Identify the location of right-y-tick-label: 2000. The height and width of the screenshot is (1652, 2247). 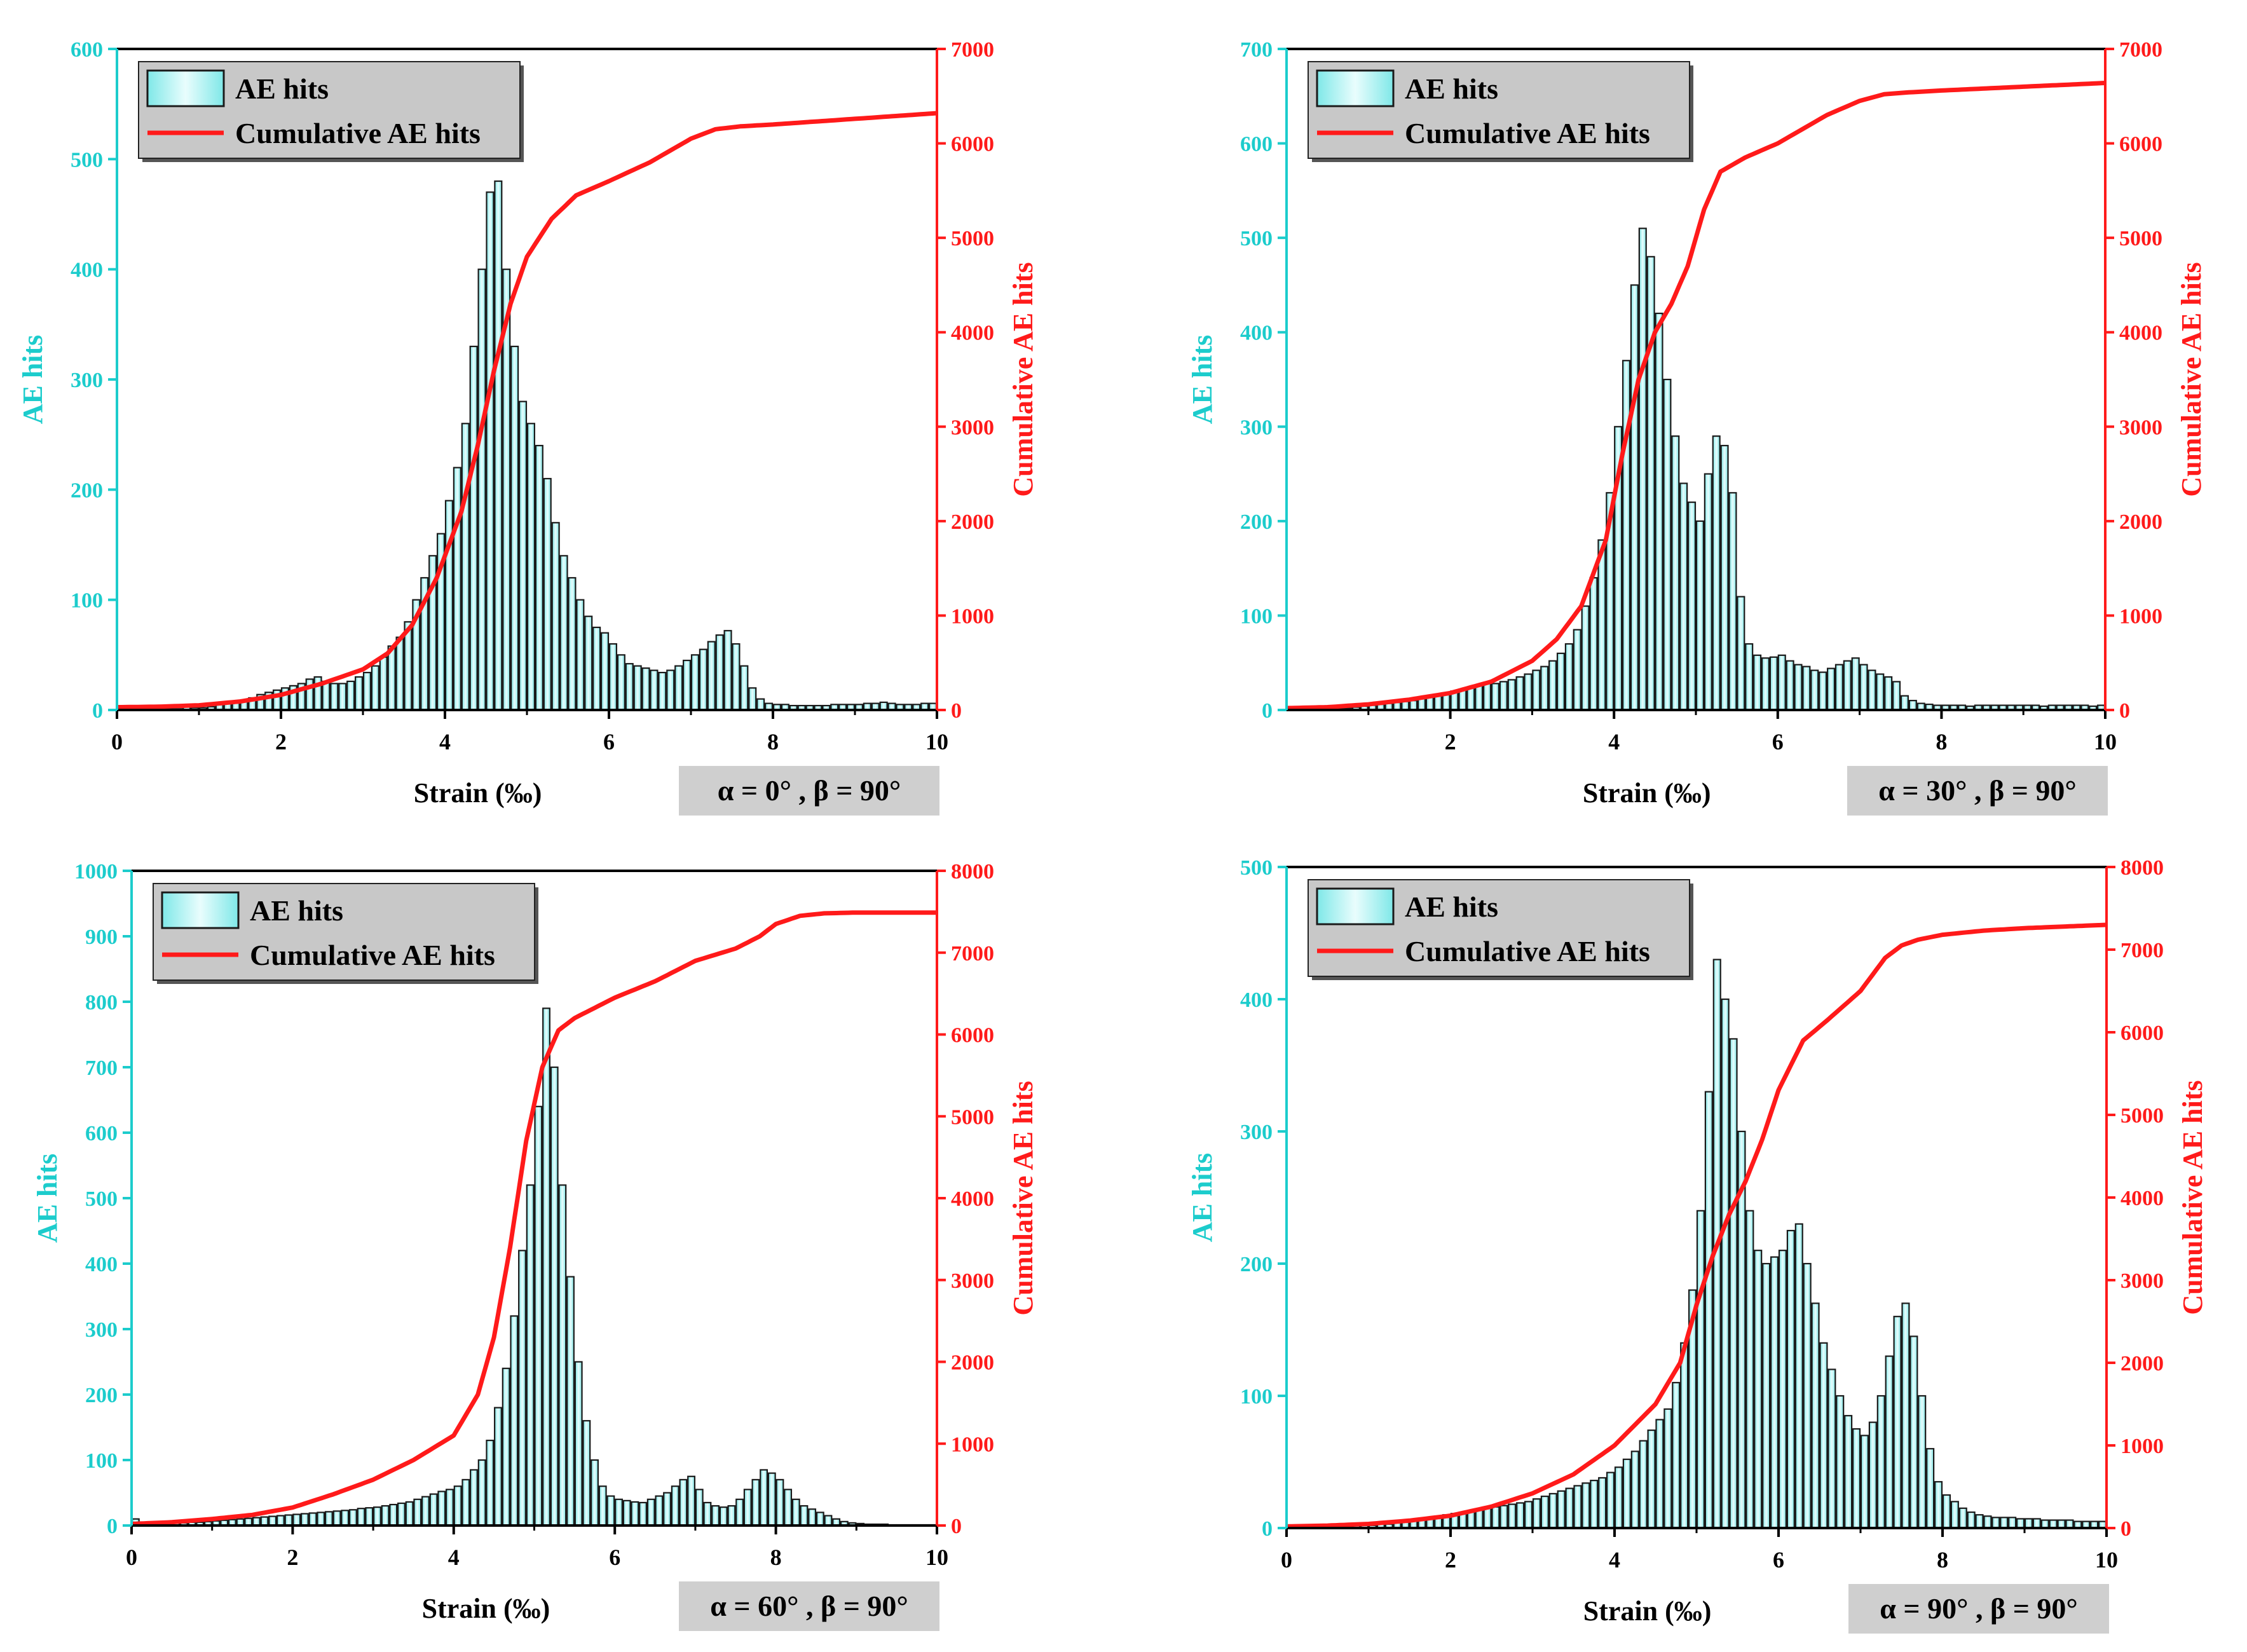
(2140, 522).